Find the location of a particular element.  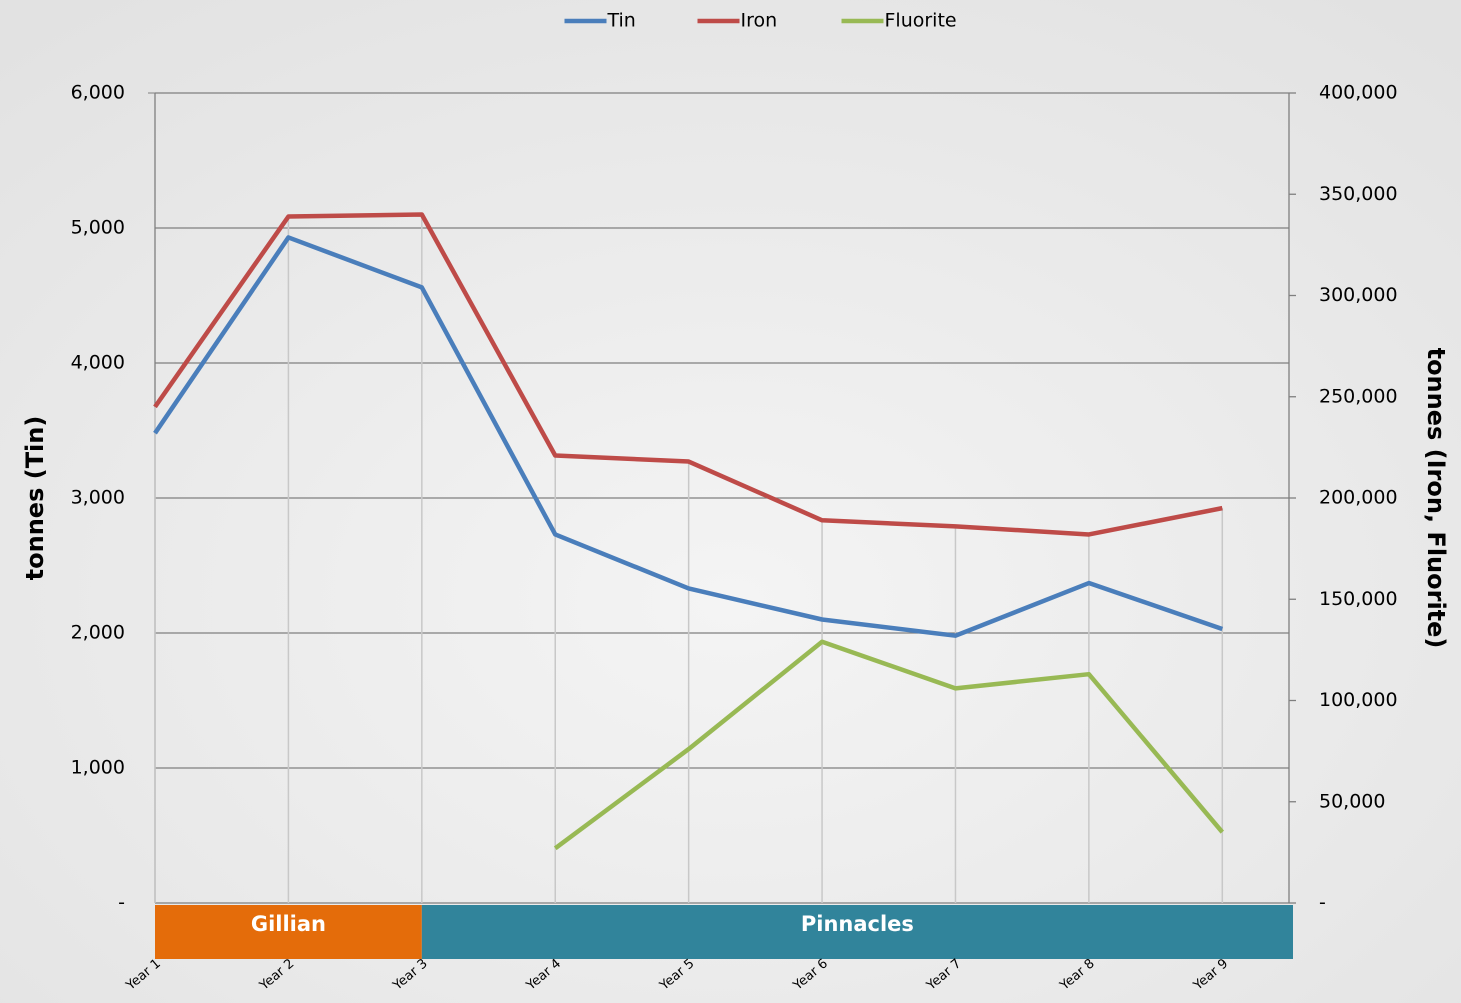

y2-tick-label: 300,000 is located at coordinates (1358, 295).